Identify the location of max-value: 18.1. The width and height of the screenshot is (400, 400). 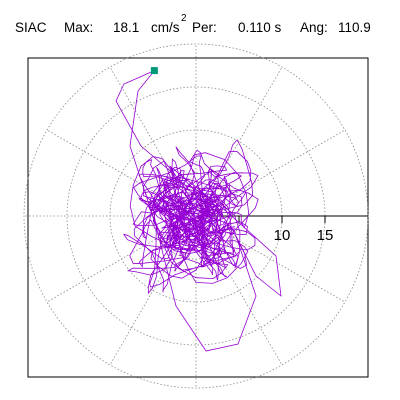
(126, 27).